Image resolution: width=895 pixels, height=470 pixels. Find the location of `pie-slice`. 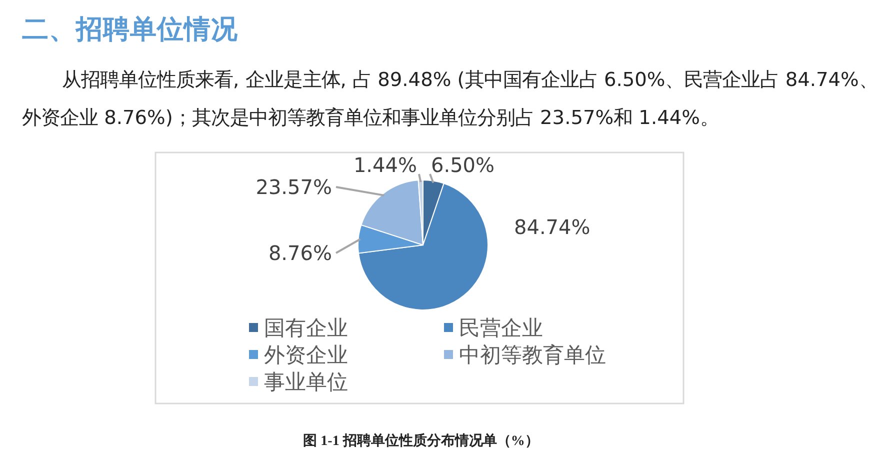

pie-slice is located at coordinates (423, 246).